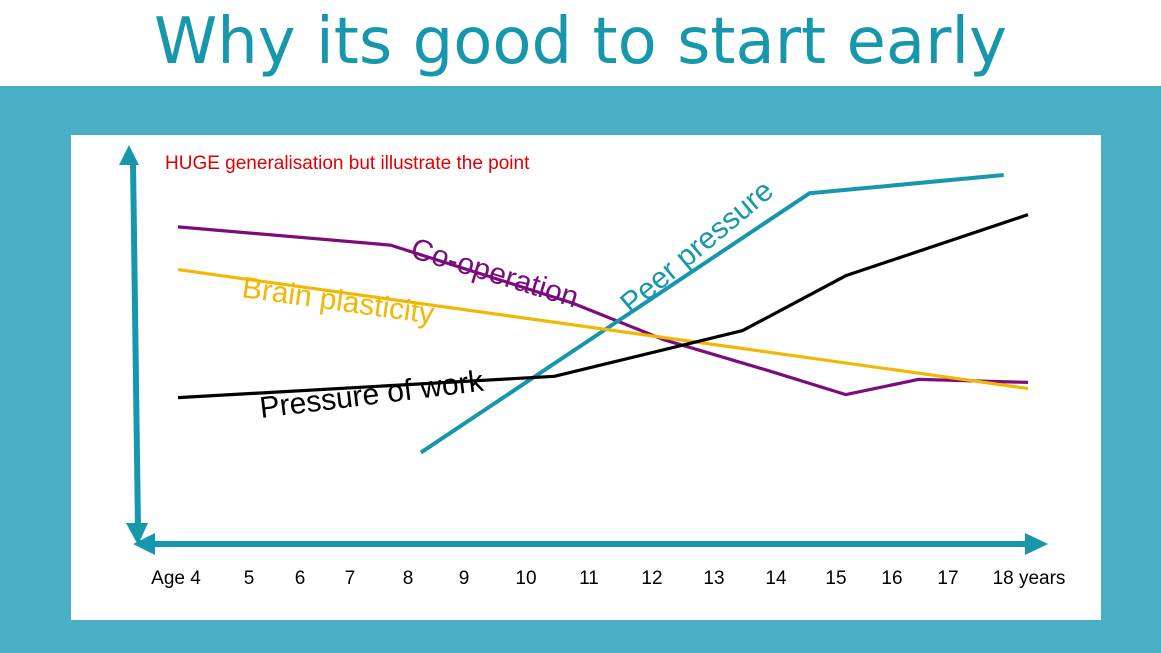 This screenshot has width=1161, height=653. What do you see at coordinates (372, 395) in the screenshot?
I see `series-label-pressure-of-work: Pressure of work` at bounding box center [372, 395].